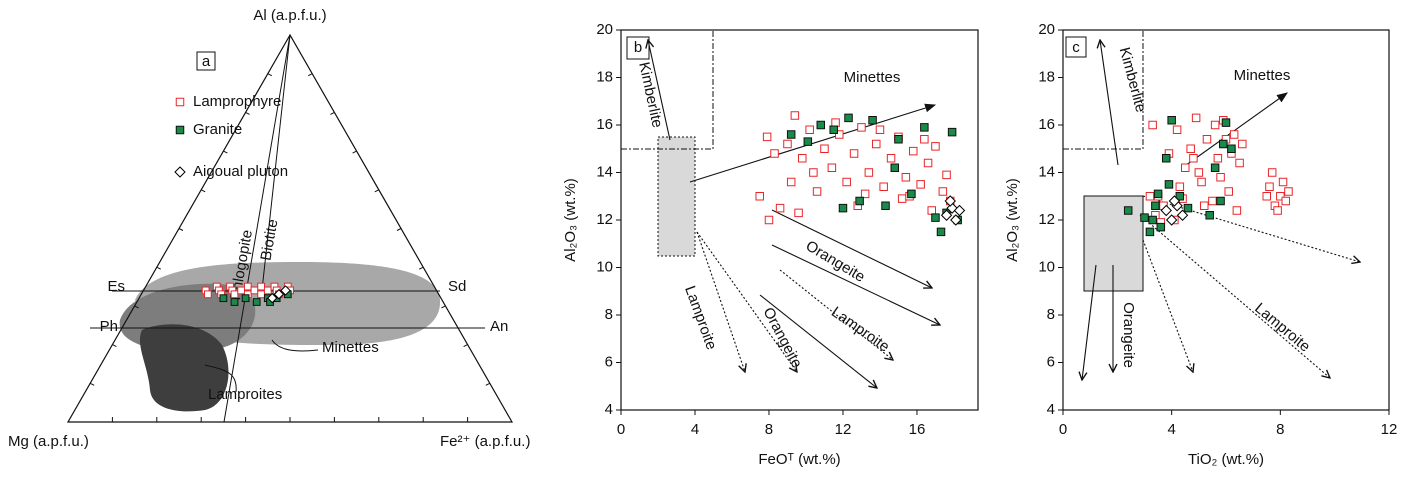 The height and width of the screenshot is (479, 1419). Describe the element at coordinates (116, 286) in the screenshot. I see `annotation: Es` at that location.